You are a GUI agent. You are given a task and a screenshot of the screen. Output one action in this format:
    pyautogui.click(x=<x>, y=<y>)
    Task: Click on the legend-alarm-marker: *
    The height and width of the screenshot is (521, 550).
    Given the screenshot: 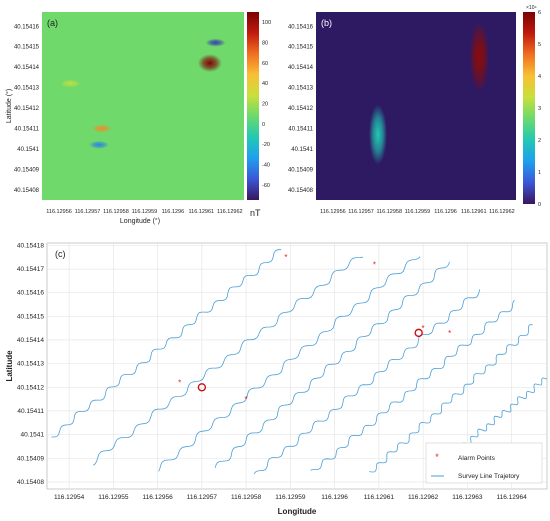 What is the action you would take?
    pyautogui.click(x=437, y=457)
    